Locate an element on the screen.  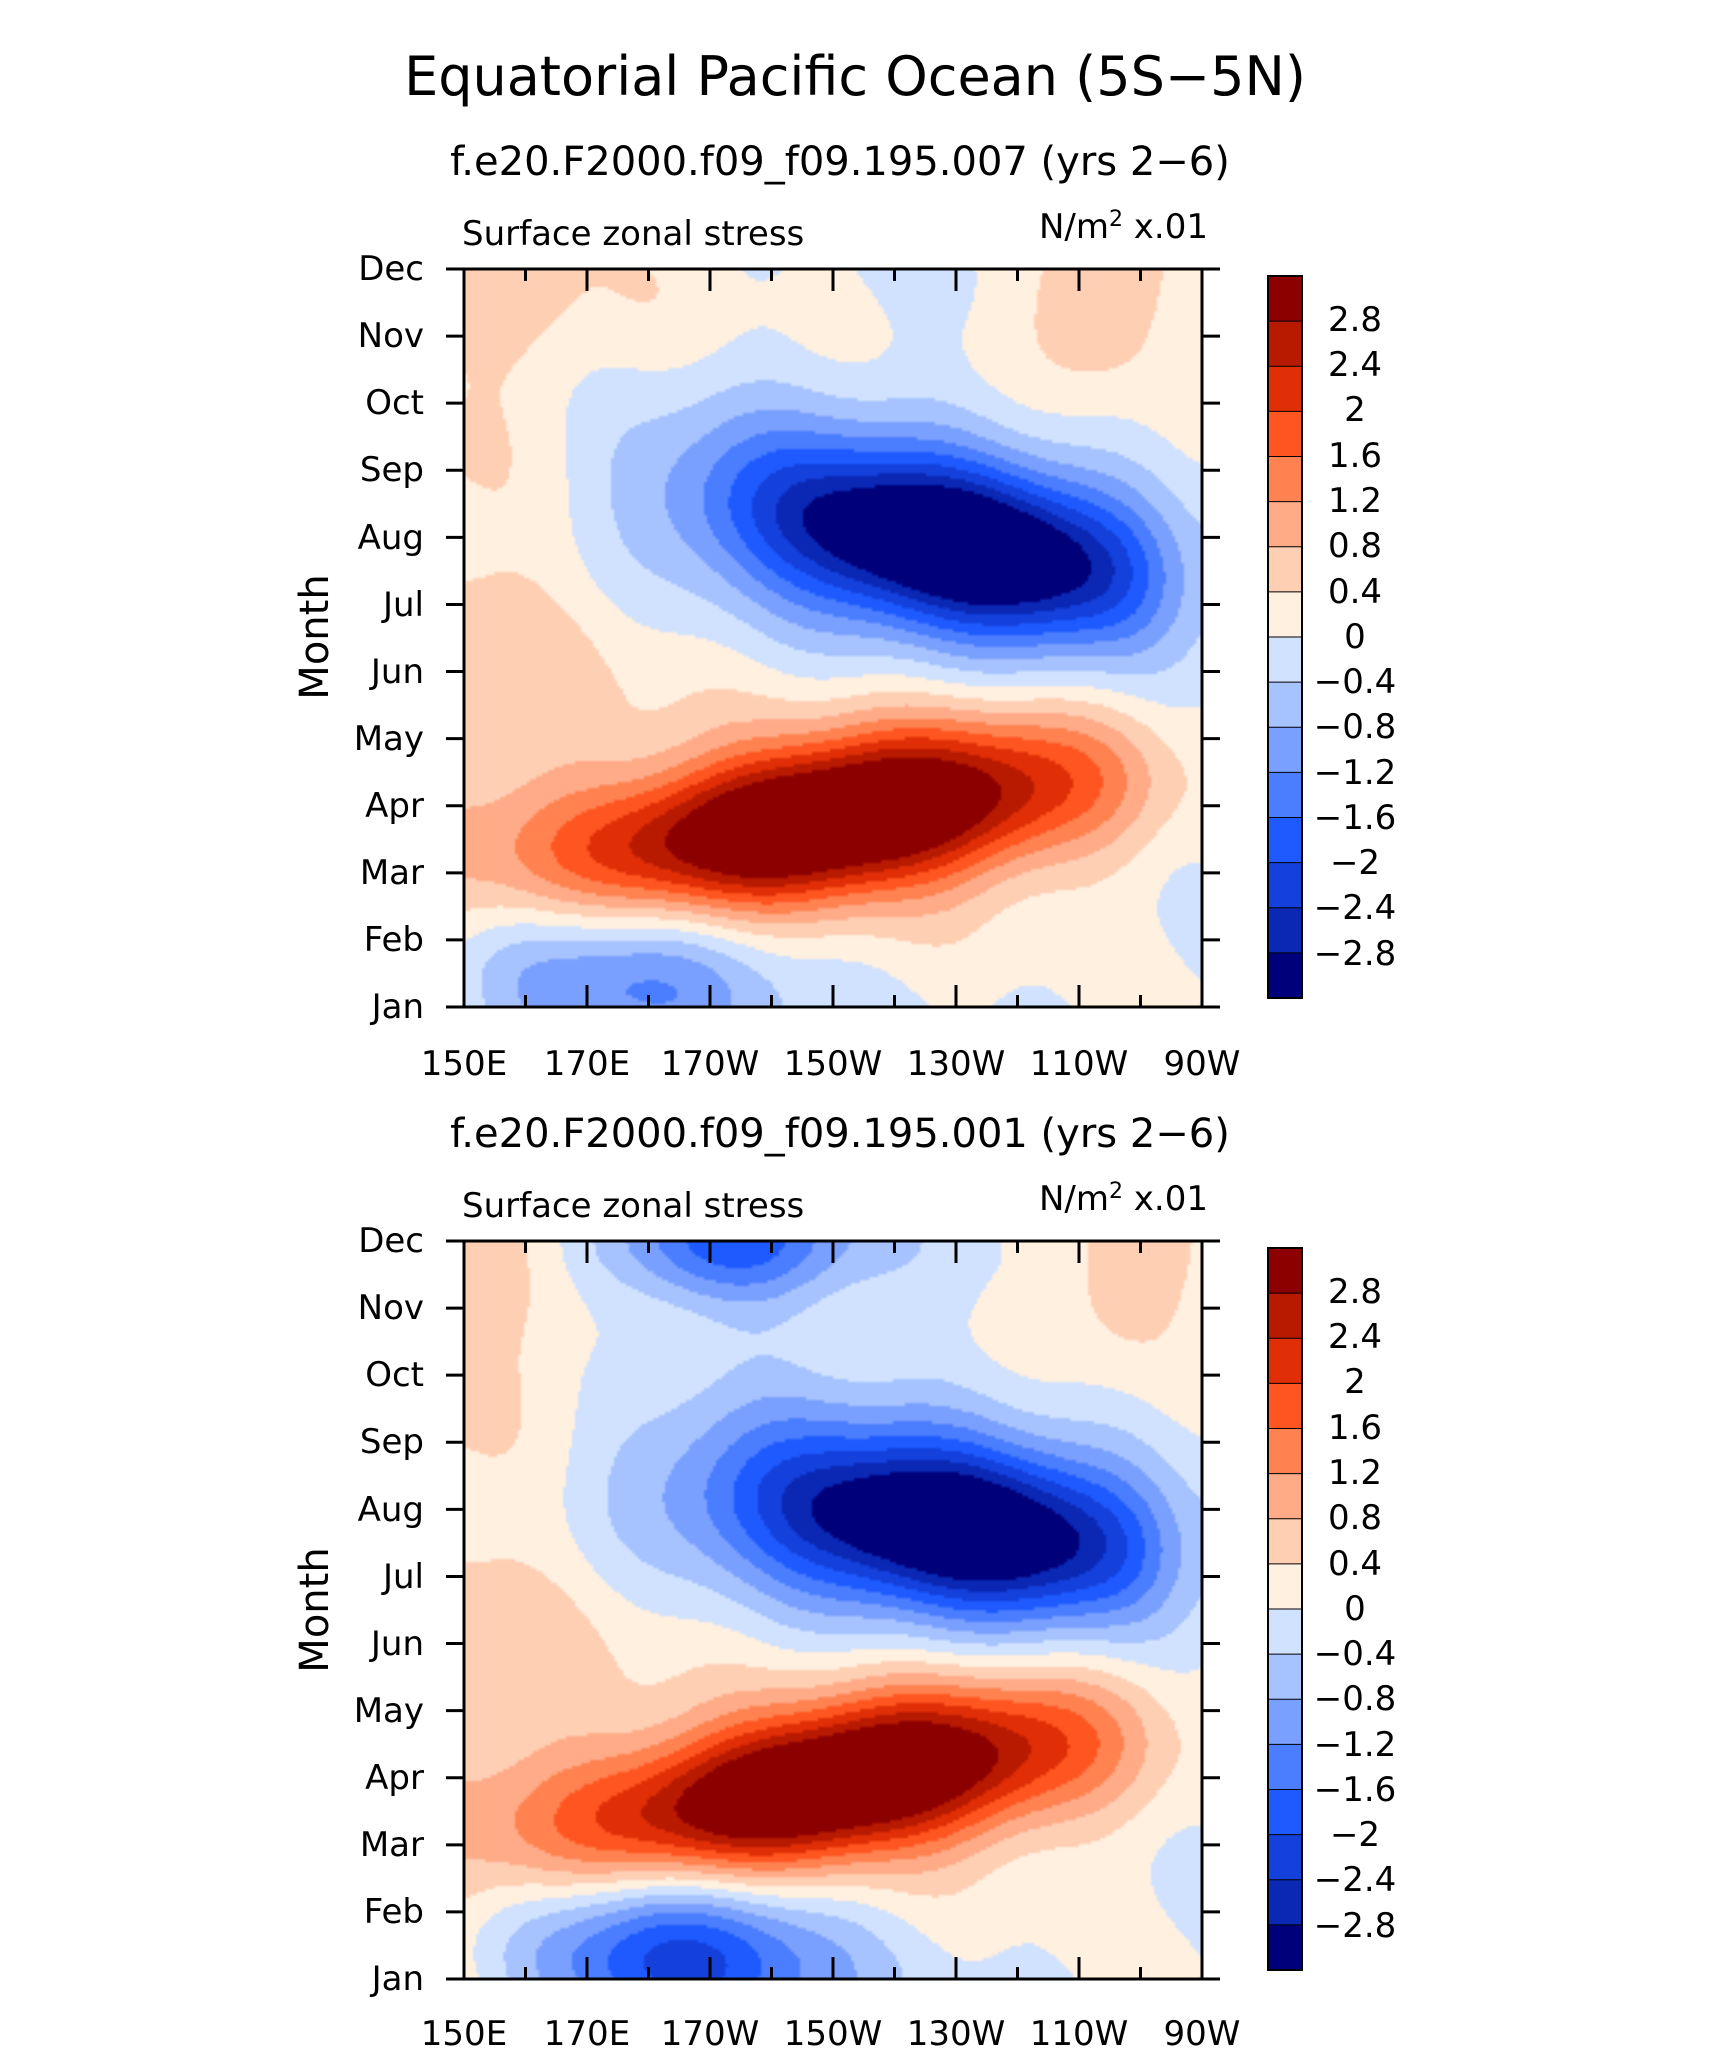
panel-1-colorbar is located at coordinates (1285, 637).